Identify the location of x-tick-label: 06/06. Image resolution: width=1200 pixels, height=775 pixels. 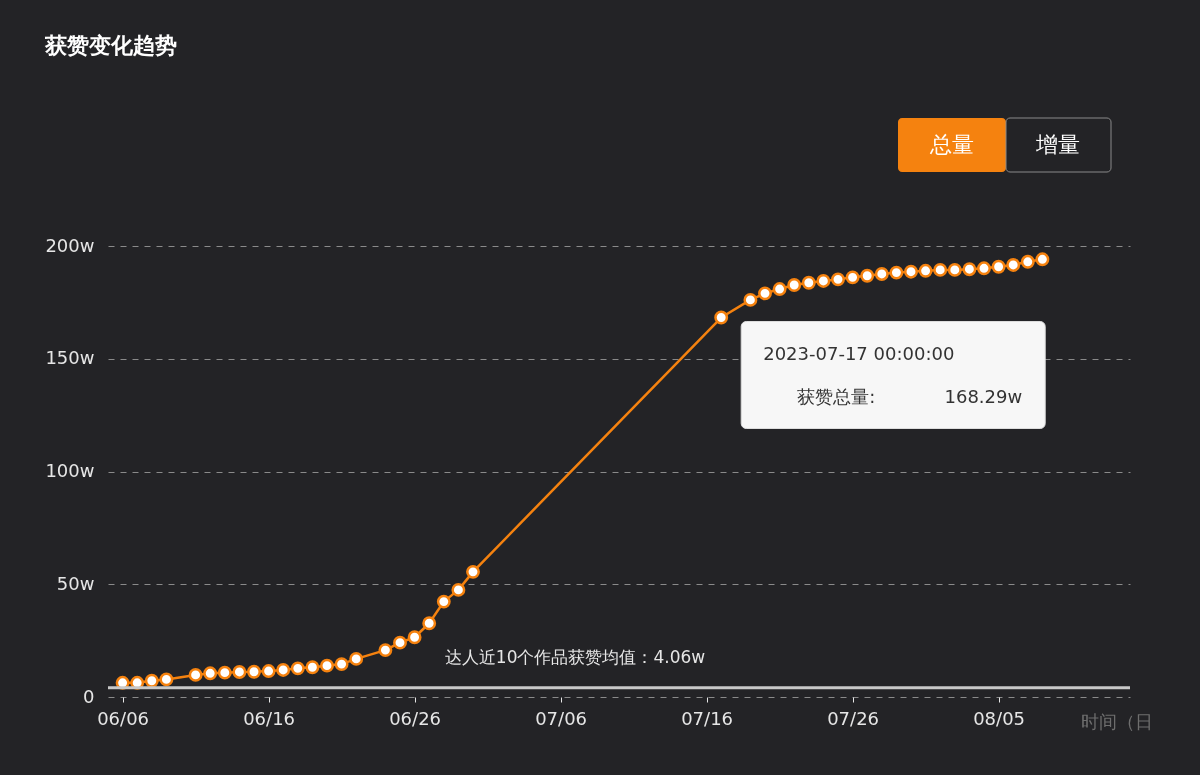
(123, 718).